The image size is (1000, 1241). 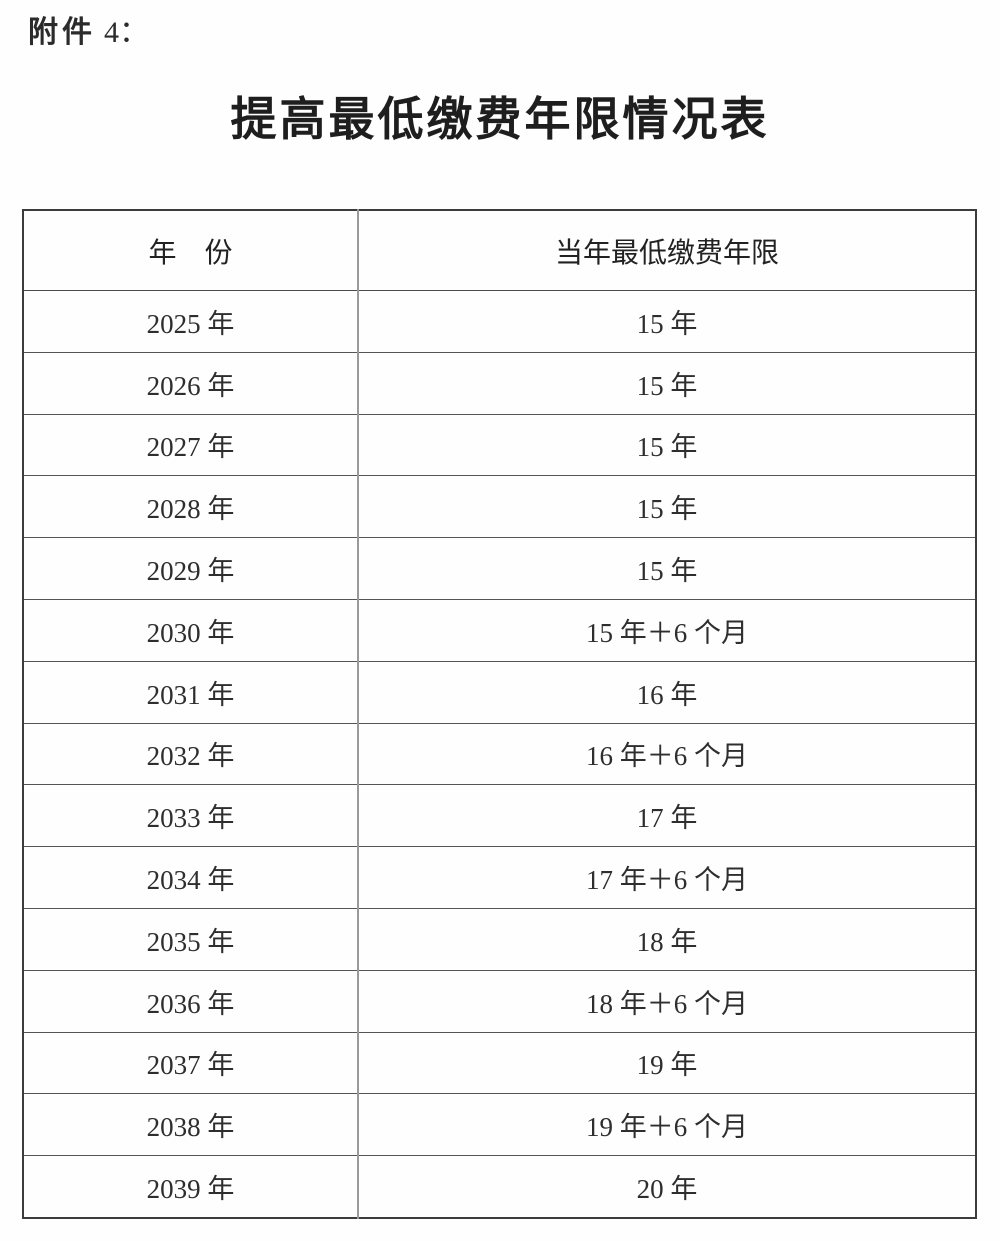 I want to click on min-years-cell: 17 年＋6 个月, so click(x=667, y=877).